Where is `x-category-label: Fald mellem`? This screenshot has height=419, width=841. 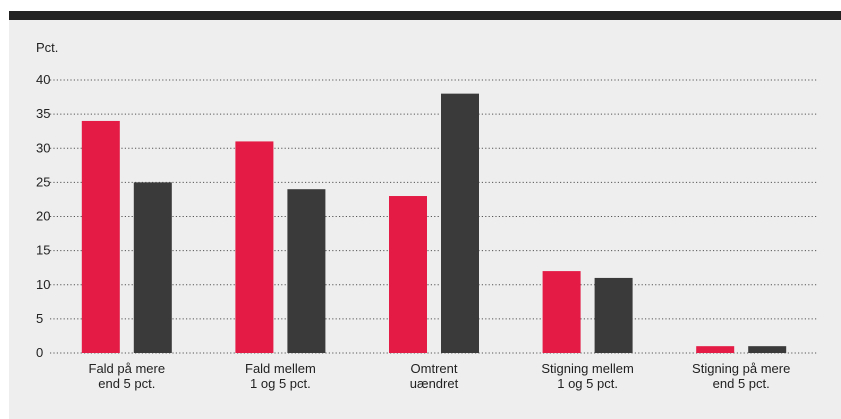
x-category-label: Fald mellem is located at coordinates (280, 368).